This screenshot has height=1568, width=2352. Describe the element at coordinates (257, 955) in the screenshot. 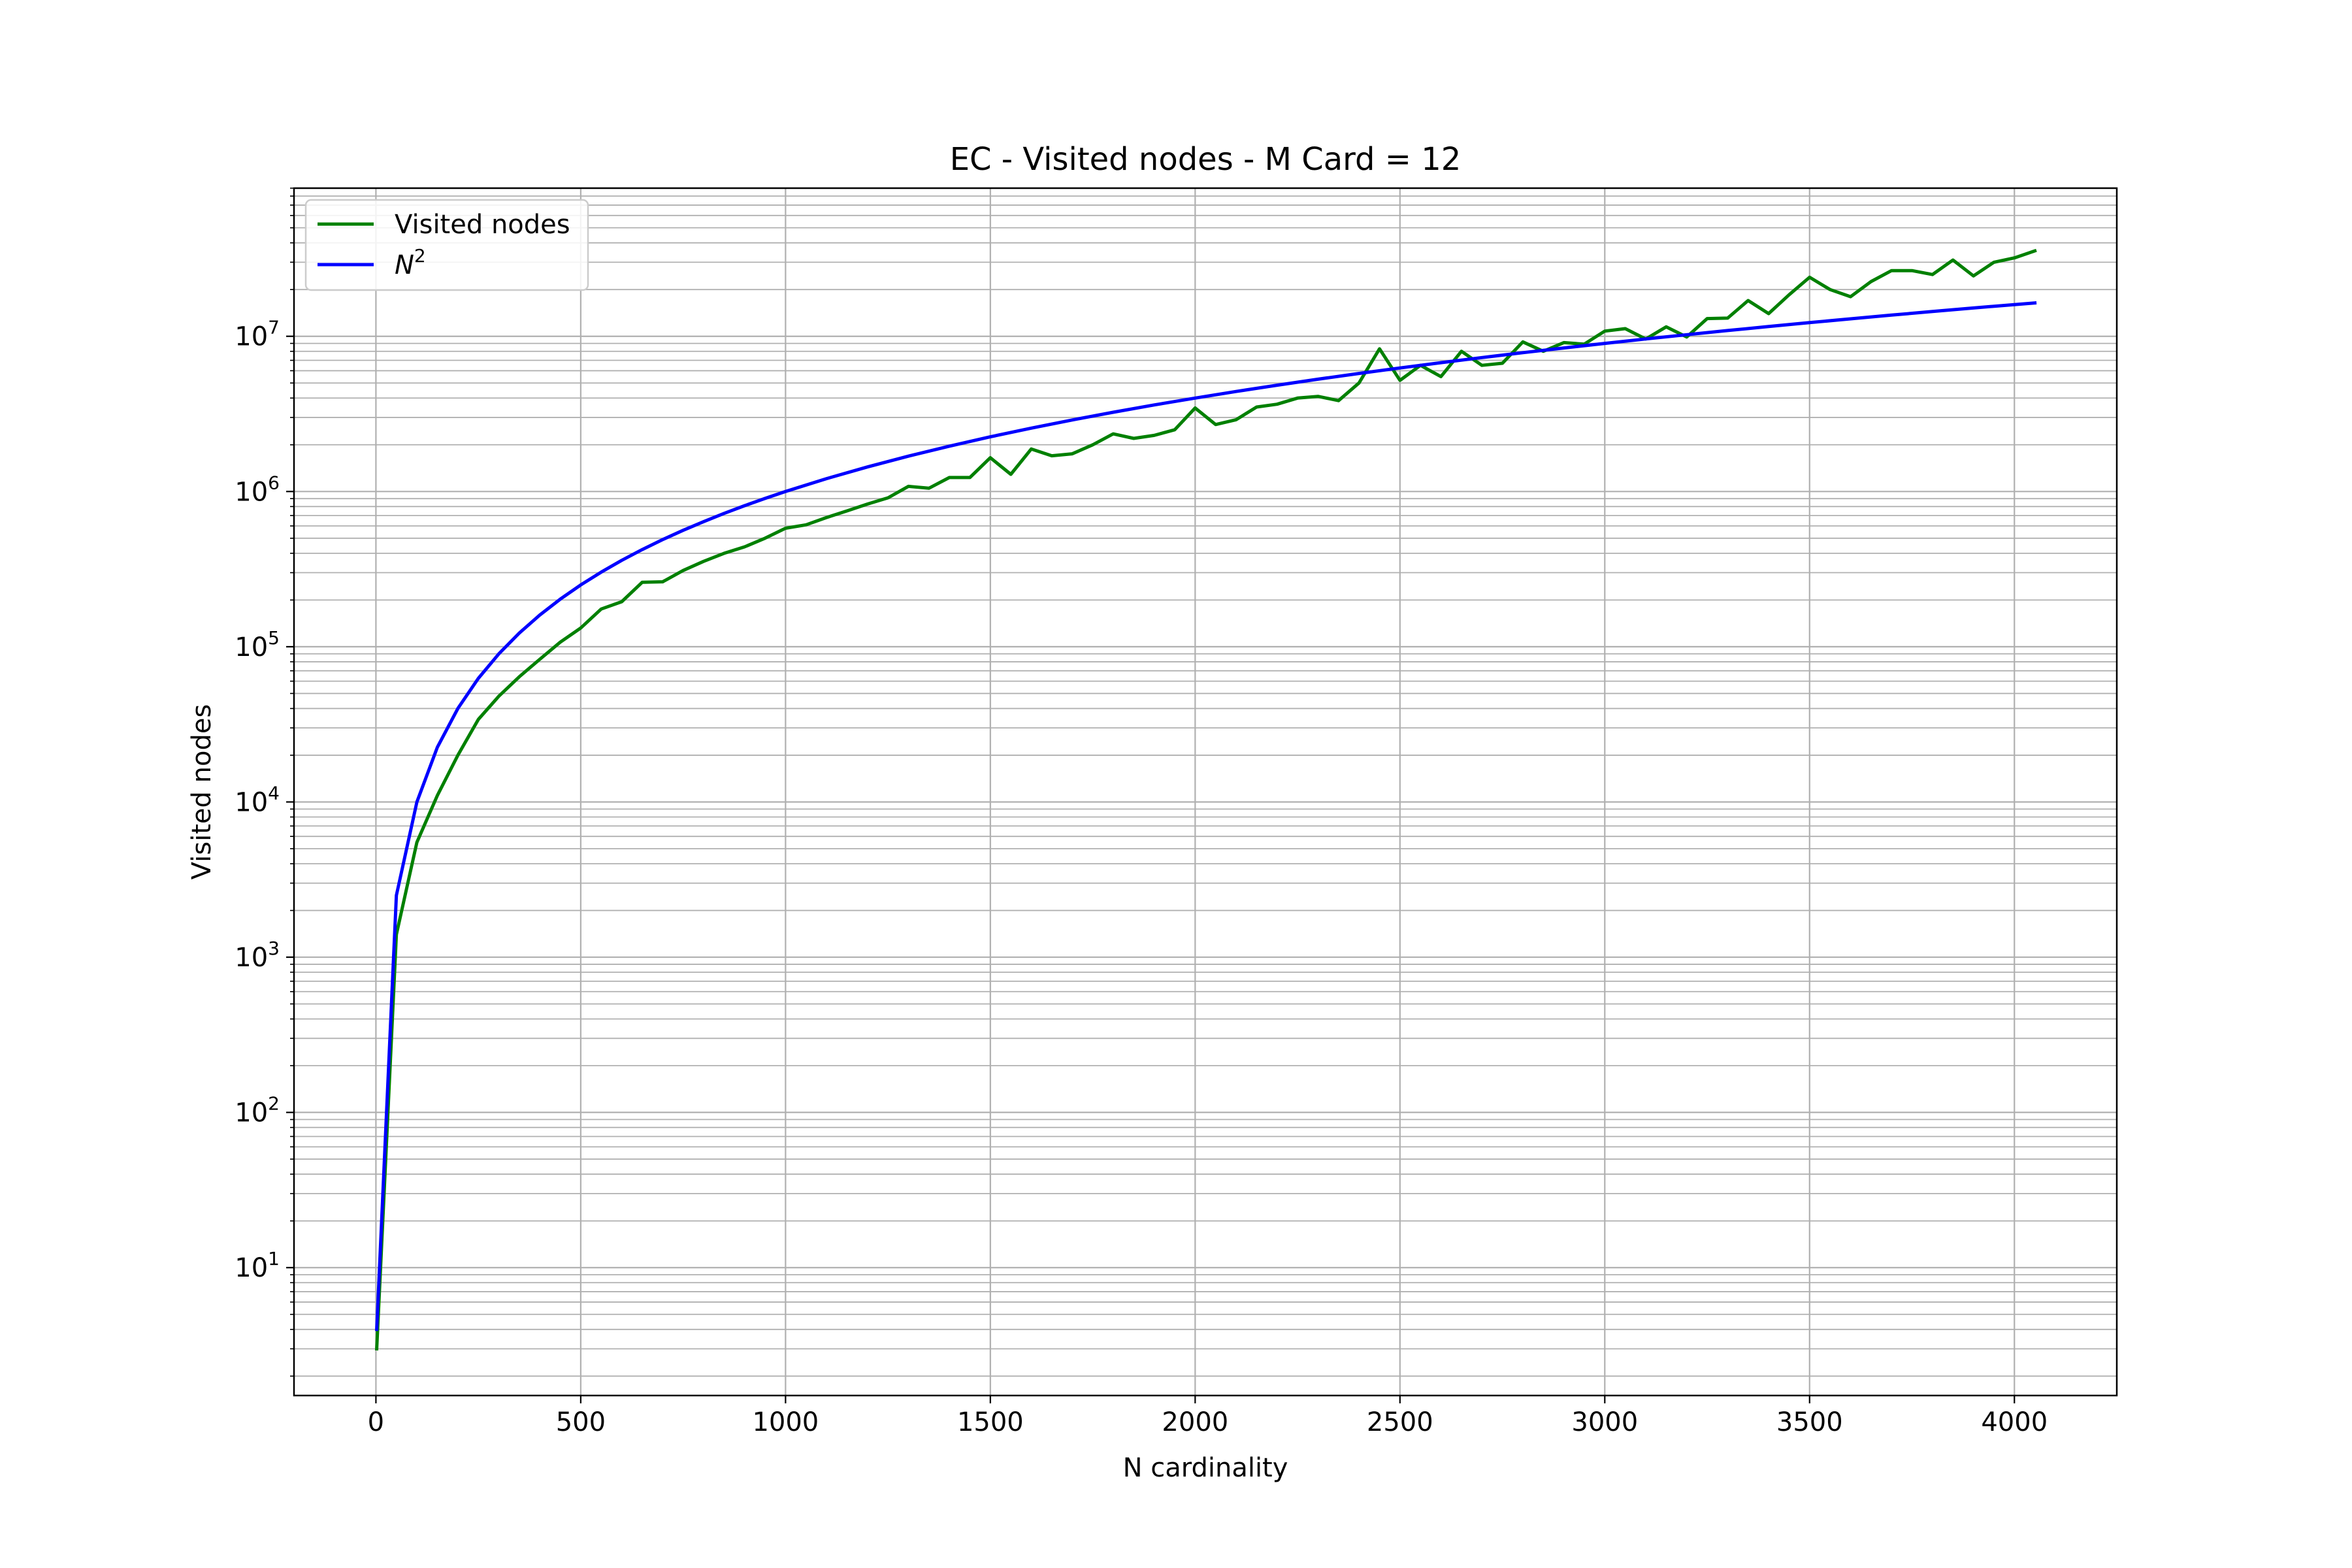

I see `y-tick-label: 10³` at that location.